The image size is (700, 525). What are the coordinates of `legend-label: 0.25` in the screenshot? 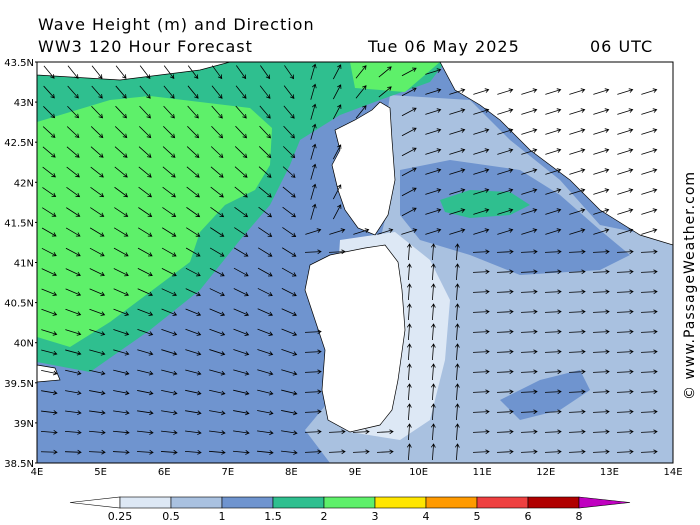 It's located at (120, 516).